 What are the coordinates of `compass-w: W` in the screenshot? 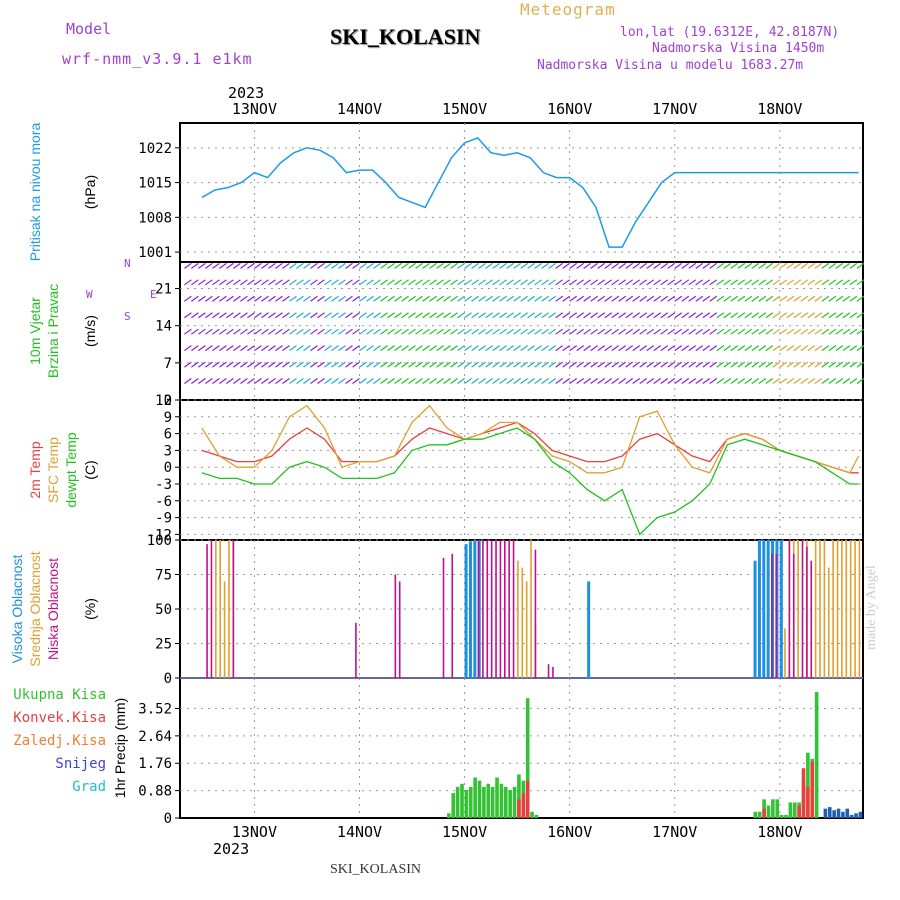 It's located at (89, 294).